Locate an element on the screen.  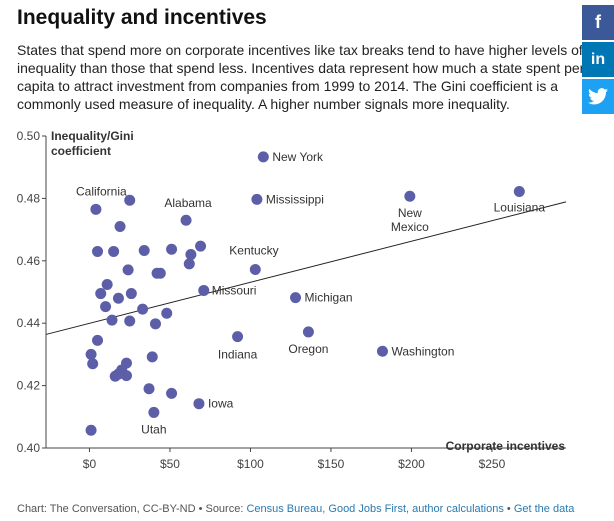
linkedin-share-button: in is located at coordinates (598, 59).